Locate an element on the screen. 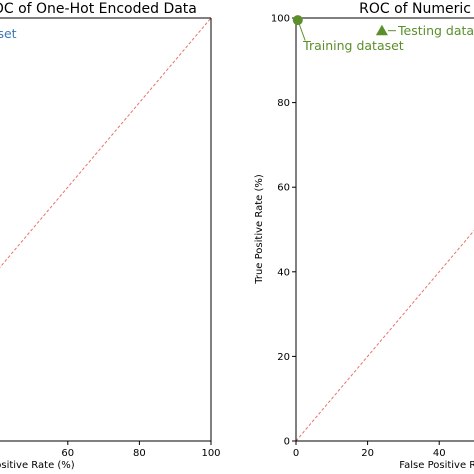 The width and height of the screenshot is (474, 474). left-x-tick-label: 100 is located at coordinates (210, 453).